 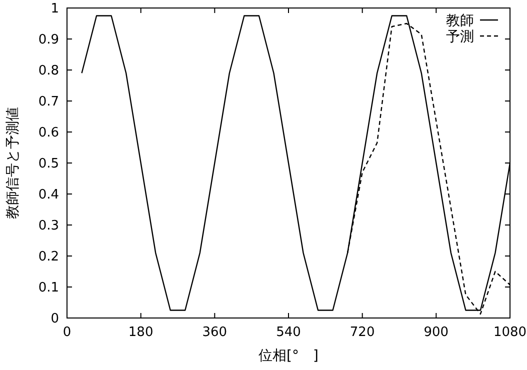 I want to click on y-tick-label: 0, so click(x=54, y=319).